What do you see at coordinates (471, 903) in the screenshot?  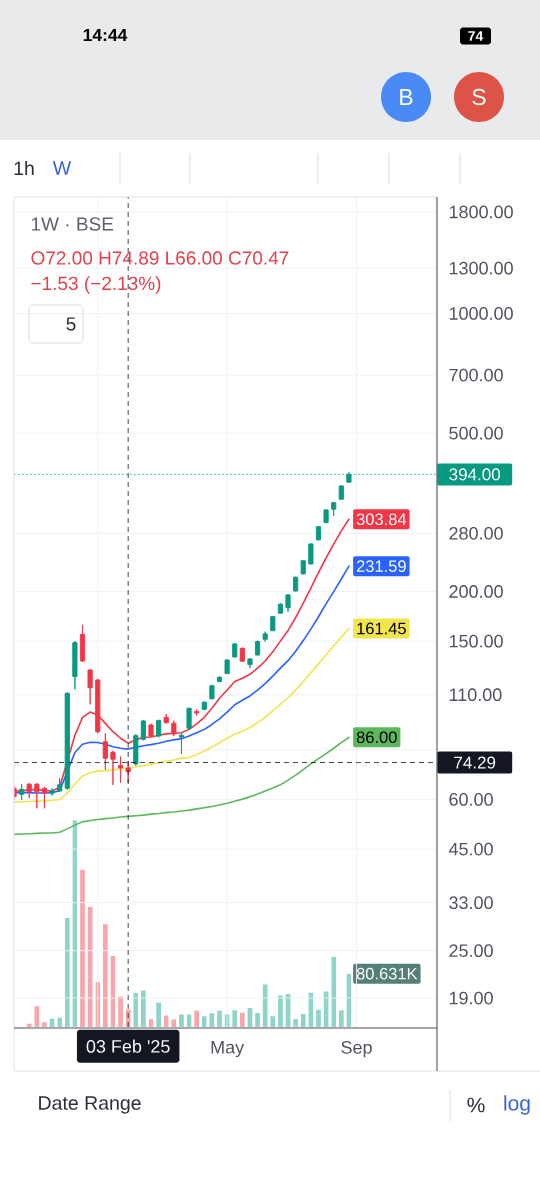 I see `y-tick-label: 33.00` at bounding box center [471, 903].